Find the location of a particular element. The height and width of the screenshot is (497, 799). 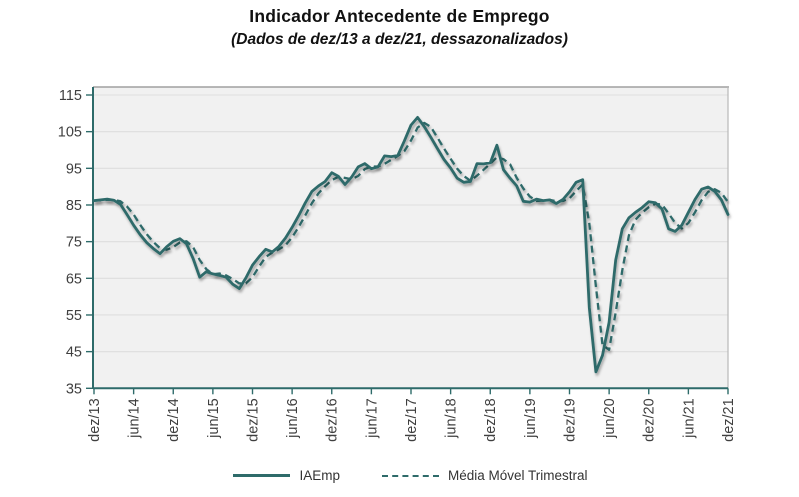

x-tick-label: jun/18 is located at coordinates (452, 418).